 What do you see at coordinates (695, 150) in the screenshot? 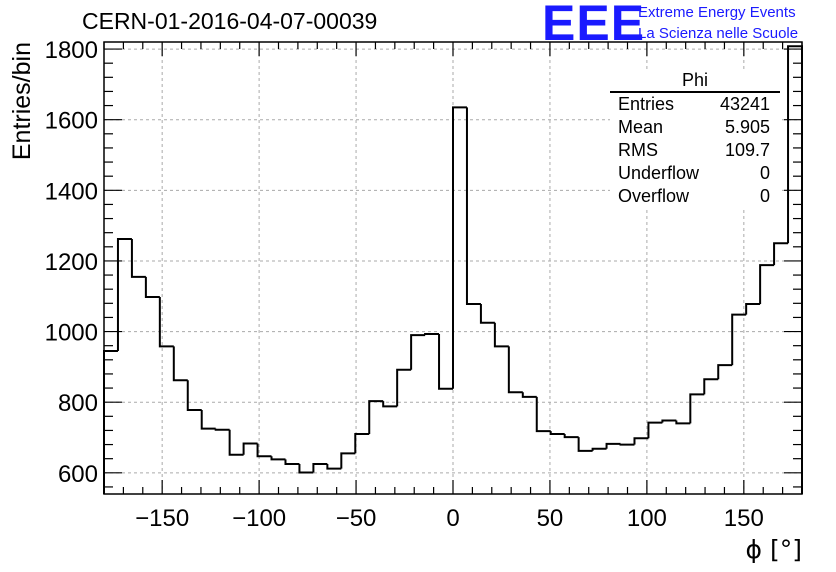
I see `stat-row-rms: RMS 109.7` at bounding box center [695, 150].